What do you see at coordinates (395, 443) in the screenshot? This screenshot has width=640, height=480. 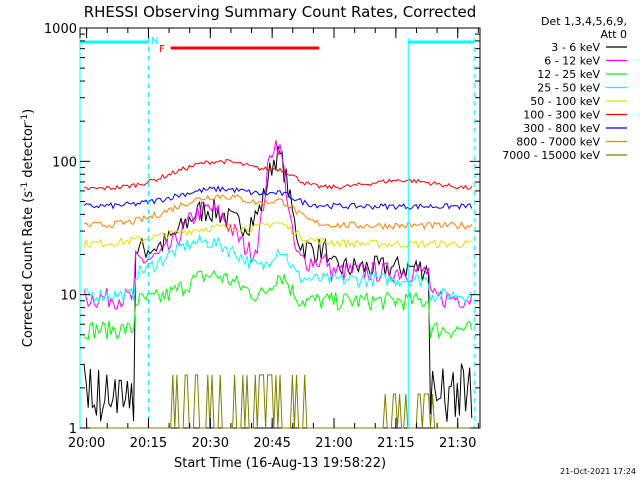 I see `x-tick-label: 21:15` at bounding box center [395, 443].